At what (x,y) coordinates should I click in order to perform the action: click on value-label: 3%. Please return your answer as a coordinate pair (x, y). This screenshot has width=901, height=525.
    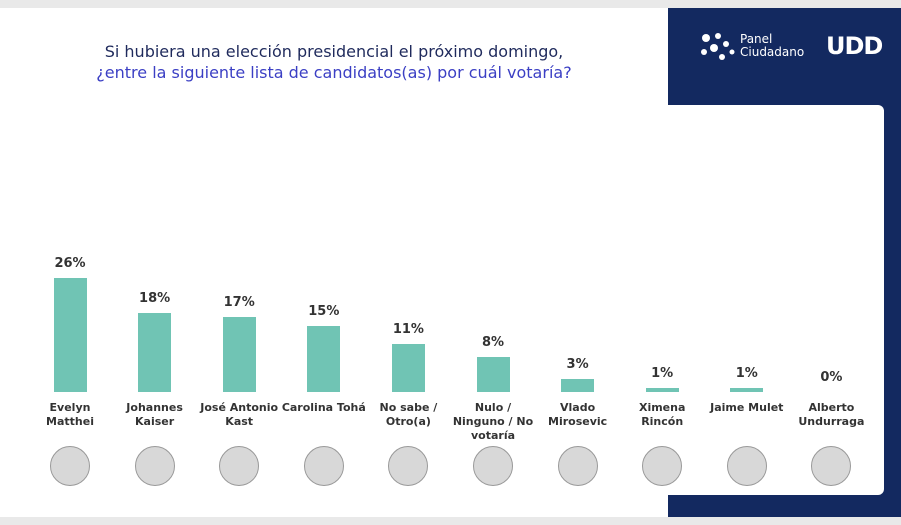
    Looking at the image, I should click on (577, 364).